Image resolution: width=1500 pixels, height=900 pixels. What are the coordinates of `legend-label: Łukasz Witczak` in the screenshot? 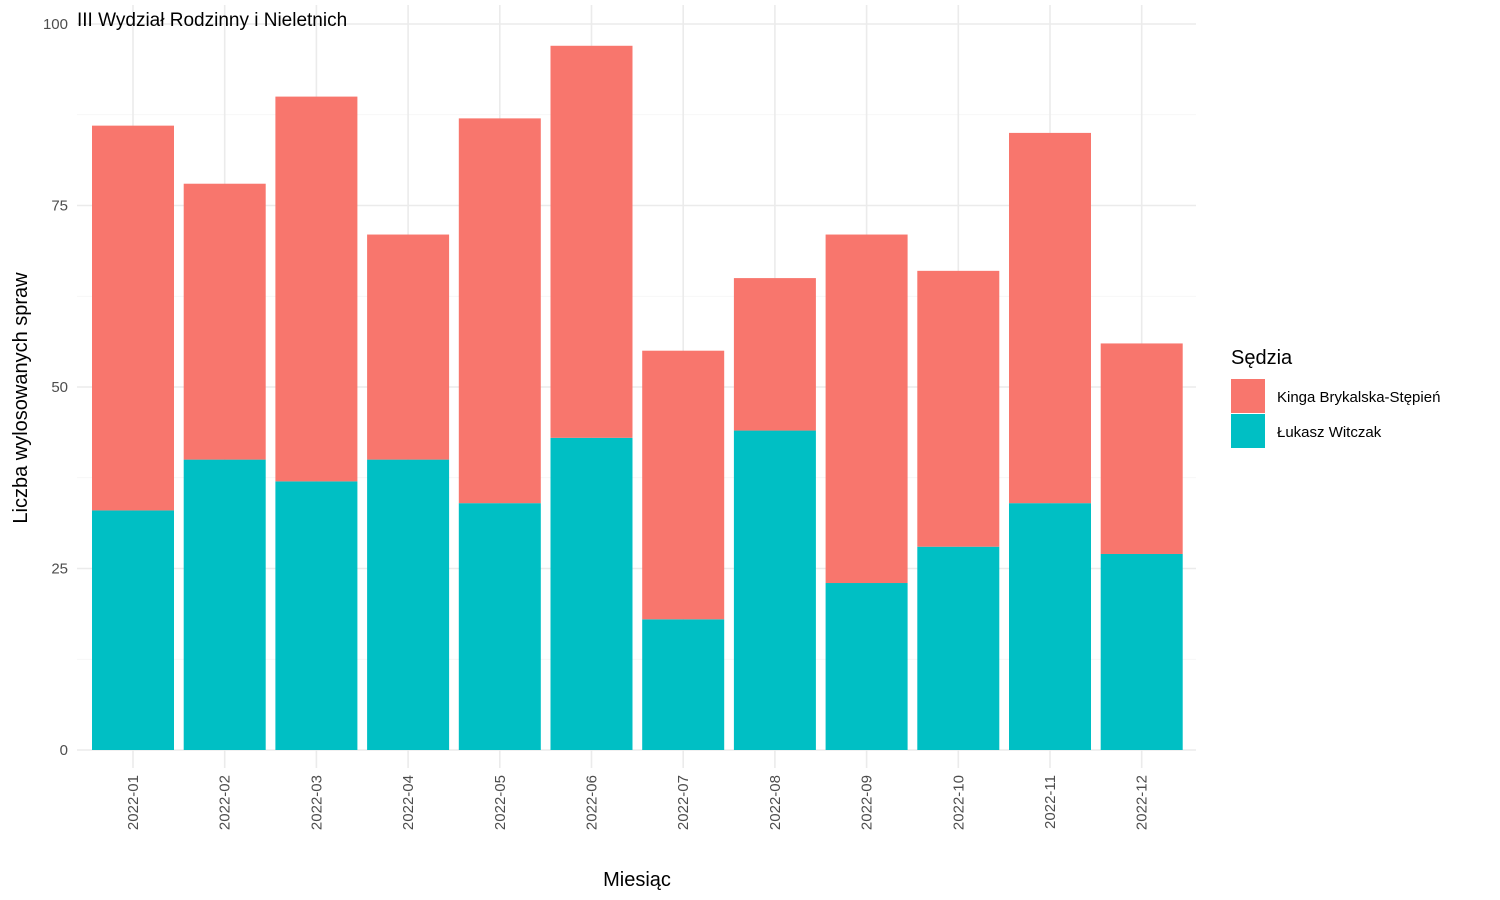 It's located at (1329, 432).